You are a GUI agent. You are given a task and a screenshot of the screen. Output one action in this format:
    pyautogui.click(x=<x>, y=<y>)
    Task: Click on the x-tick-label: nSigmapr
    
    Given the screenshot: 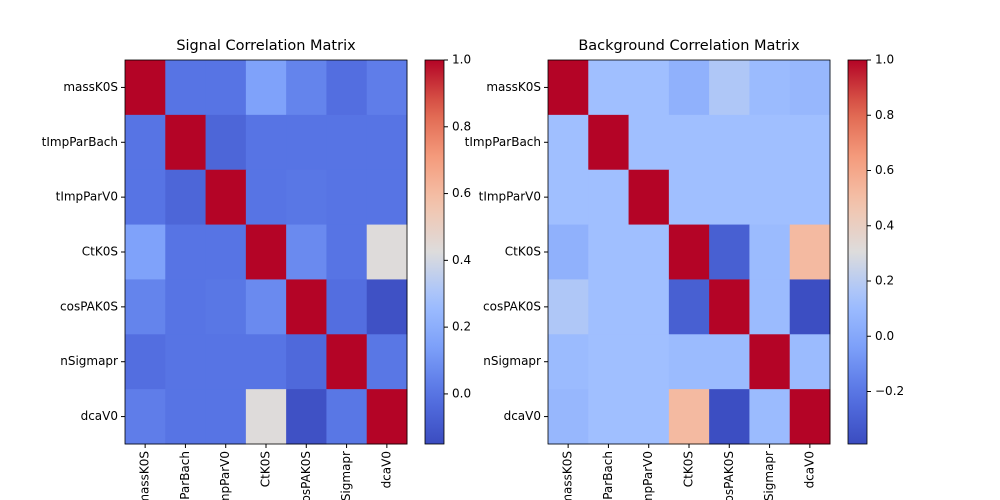 What is the action you would take?
    pyautogui.click(x=769, y=475)
    